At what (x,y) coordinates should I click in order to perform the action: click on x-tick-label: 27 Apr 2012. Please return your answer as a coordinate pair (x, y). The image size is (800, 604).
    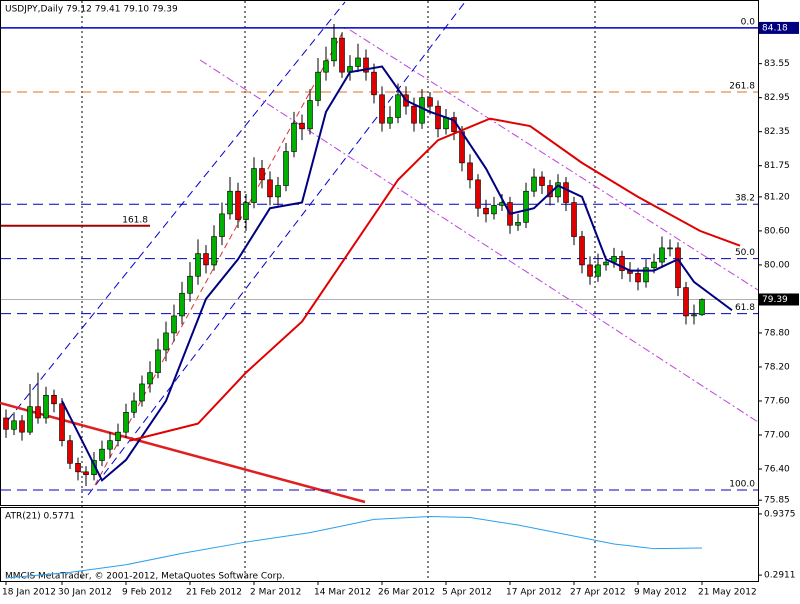
    Looking at the image, I should click on (598, 593).